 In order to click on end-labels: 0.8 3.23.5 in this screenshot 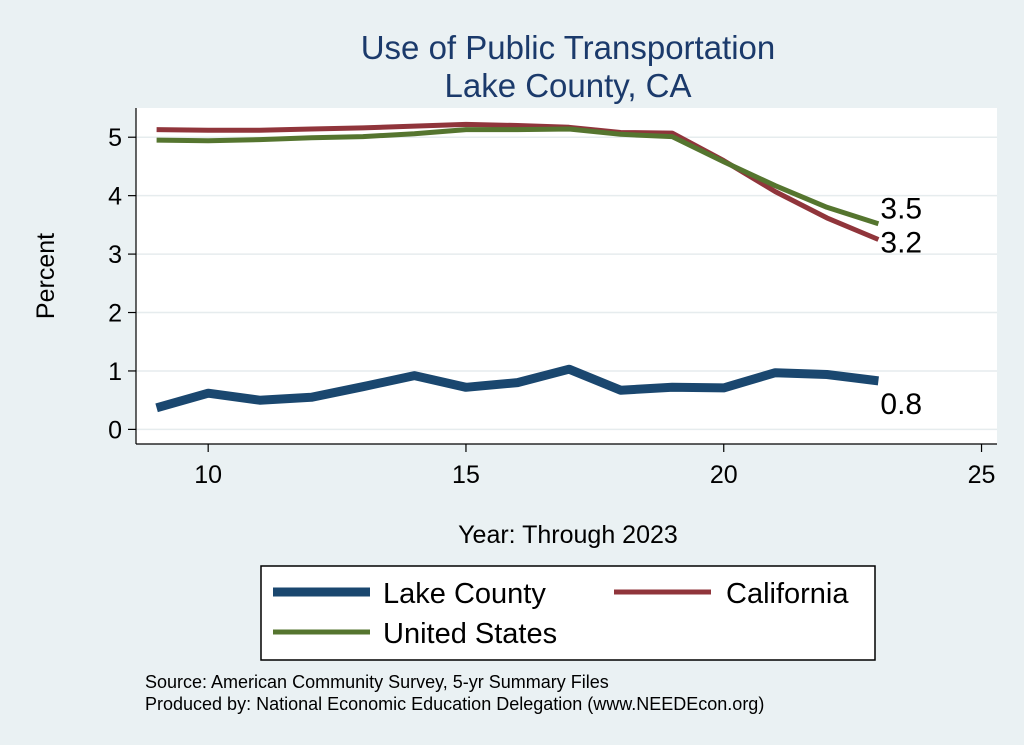, I will do `click(901, 307)`.